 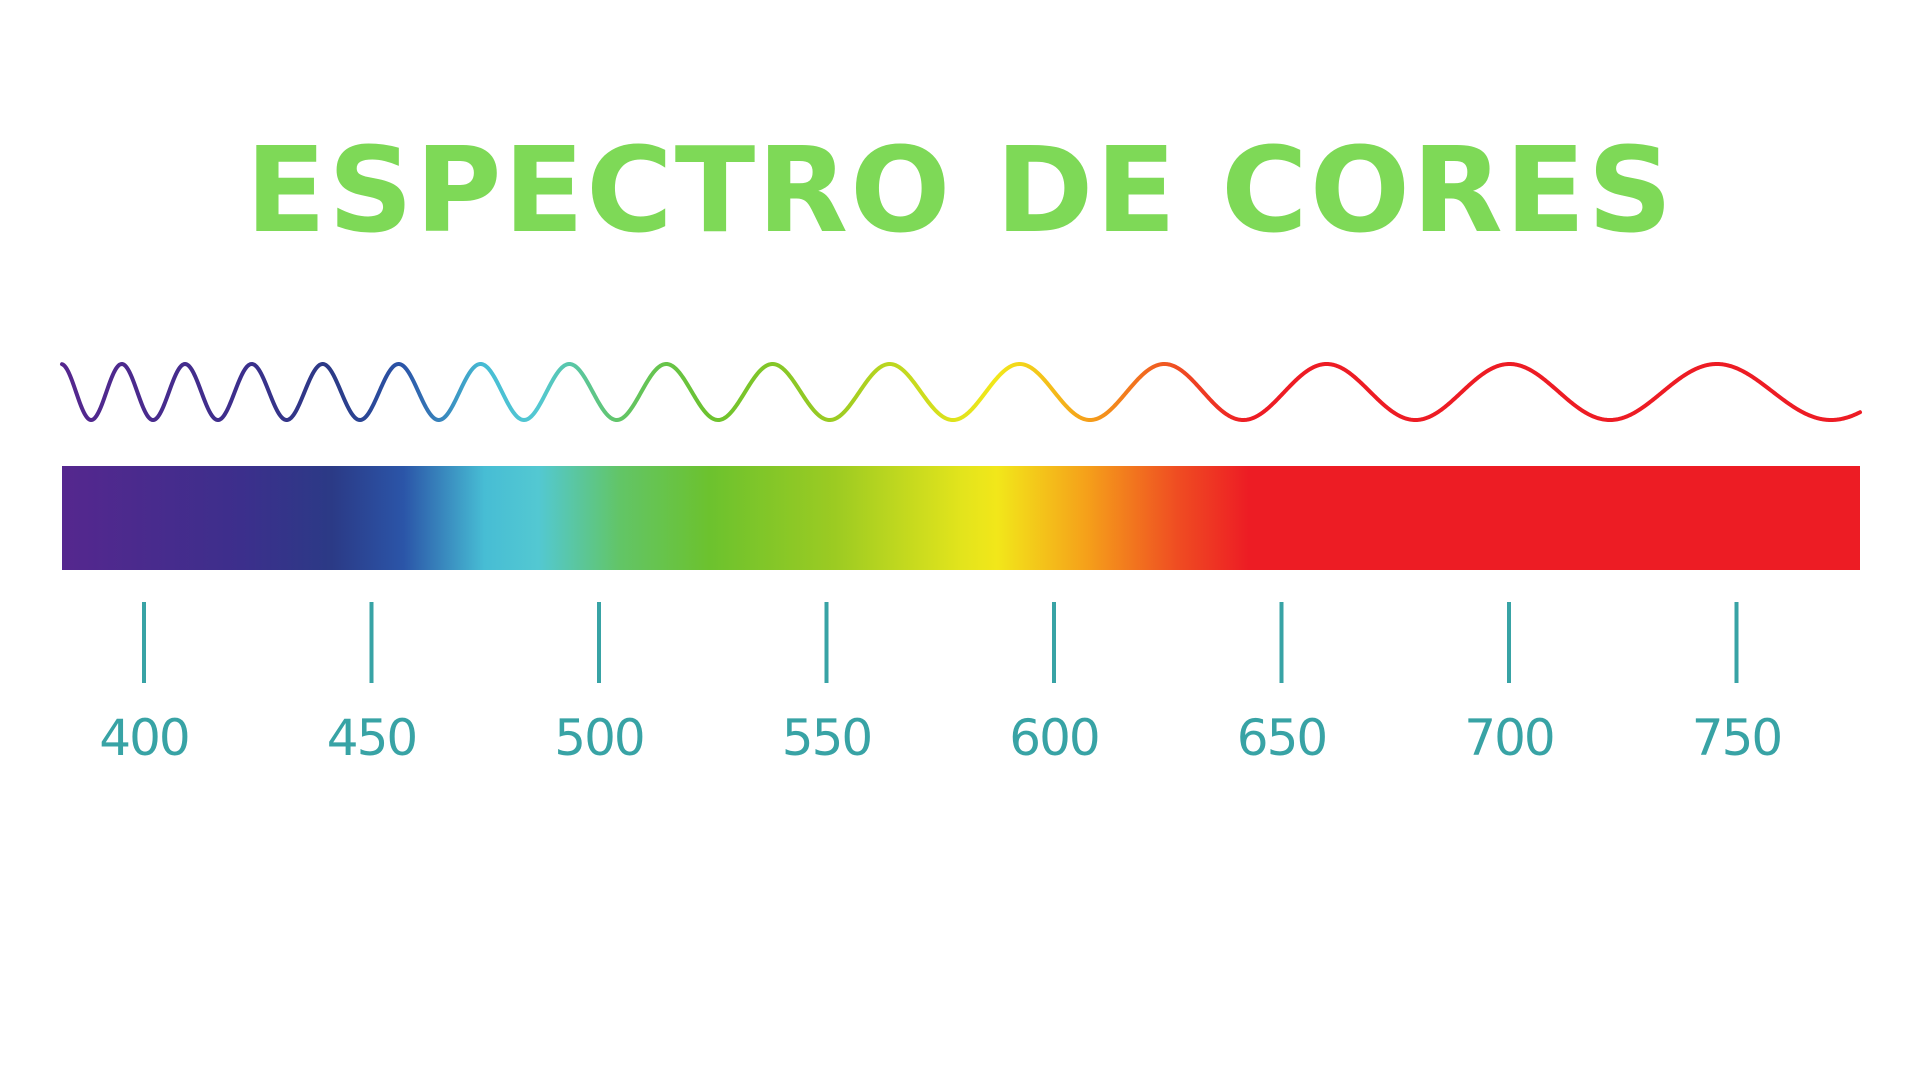 I want to click on tick-label-700: 700, so click(x=1508, y=738).